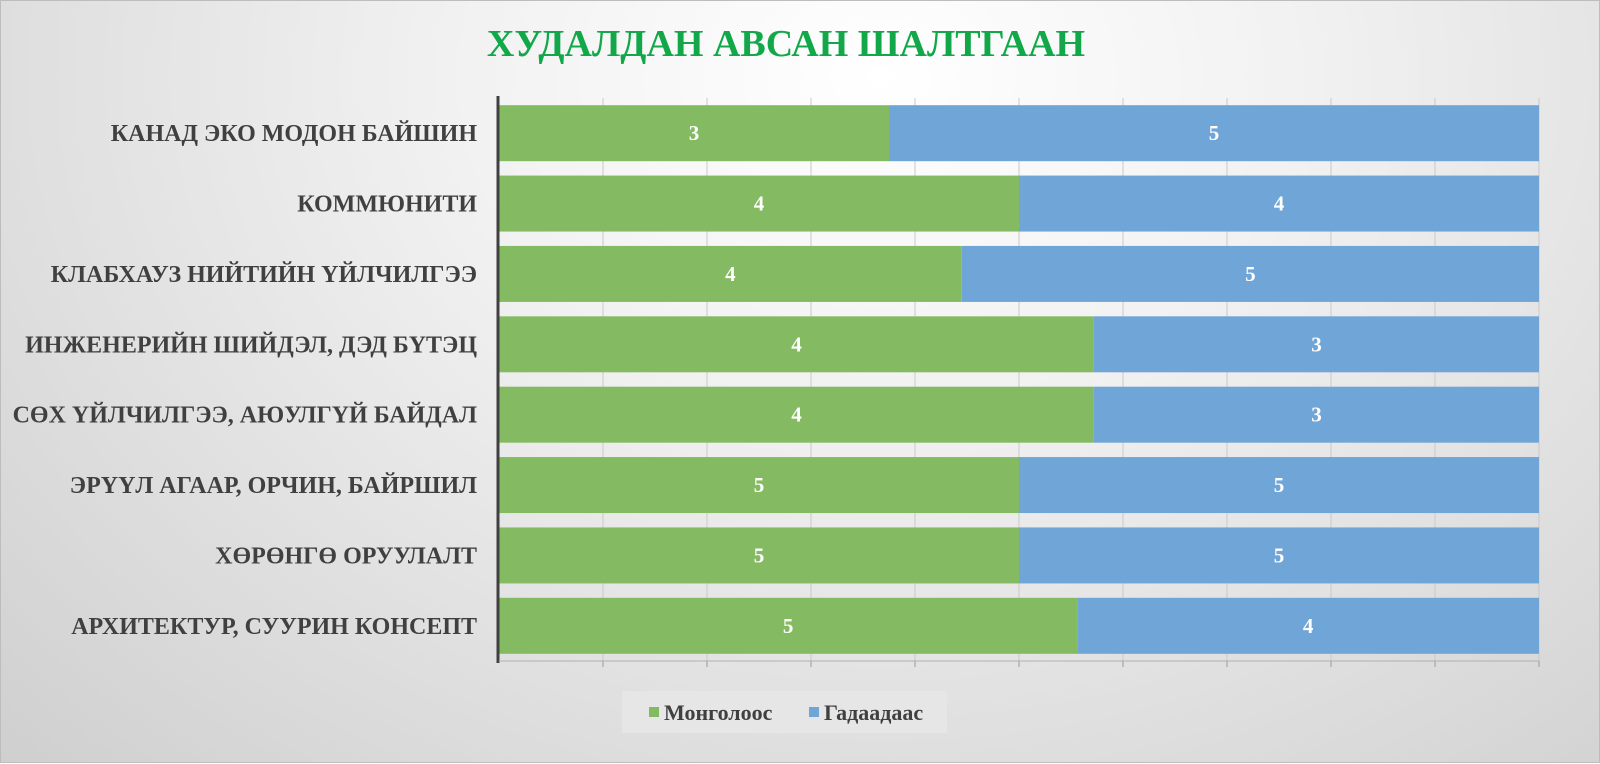  What do you see at coordinates (873, 712) in the screenshot?
I see `legend-label: Гадаадаас` at bounding box center [873, 712].